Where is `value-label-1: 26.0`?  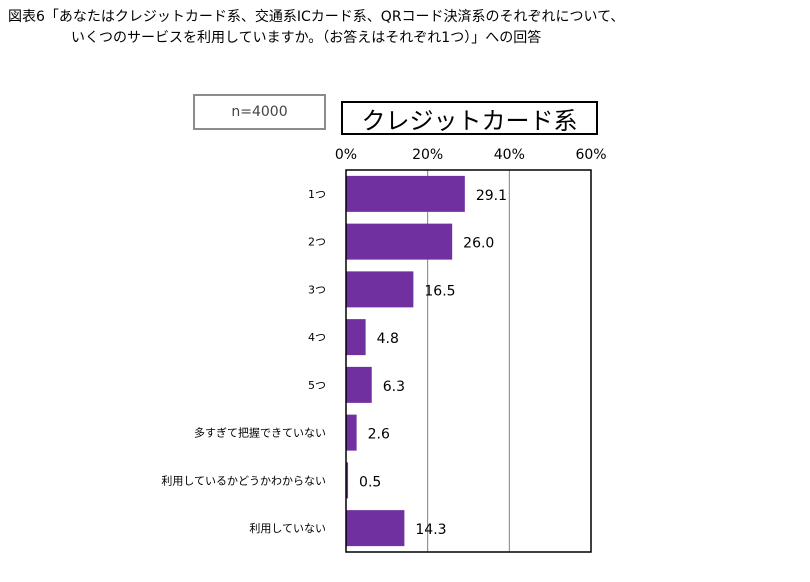
value-label-1: 26.0 is located at coordinates (478, 244).